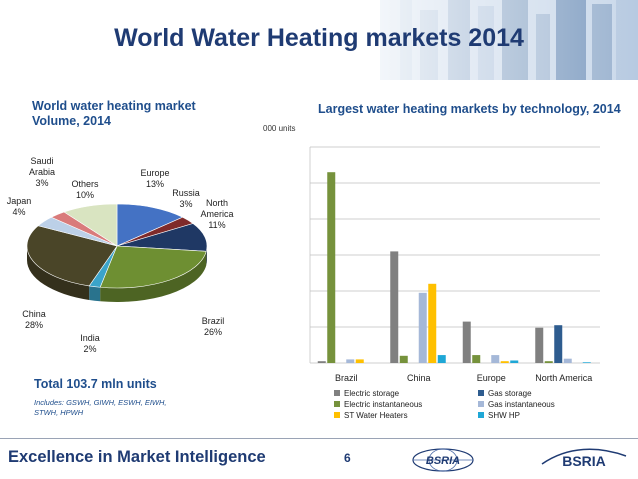 The width and height of the screenshot is (638, 479). What do you see at coordinates (85, 189) in the screenshot?
I see `pie-label-others: Others 10%` at bounding box center [85, 189].